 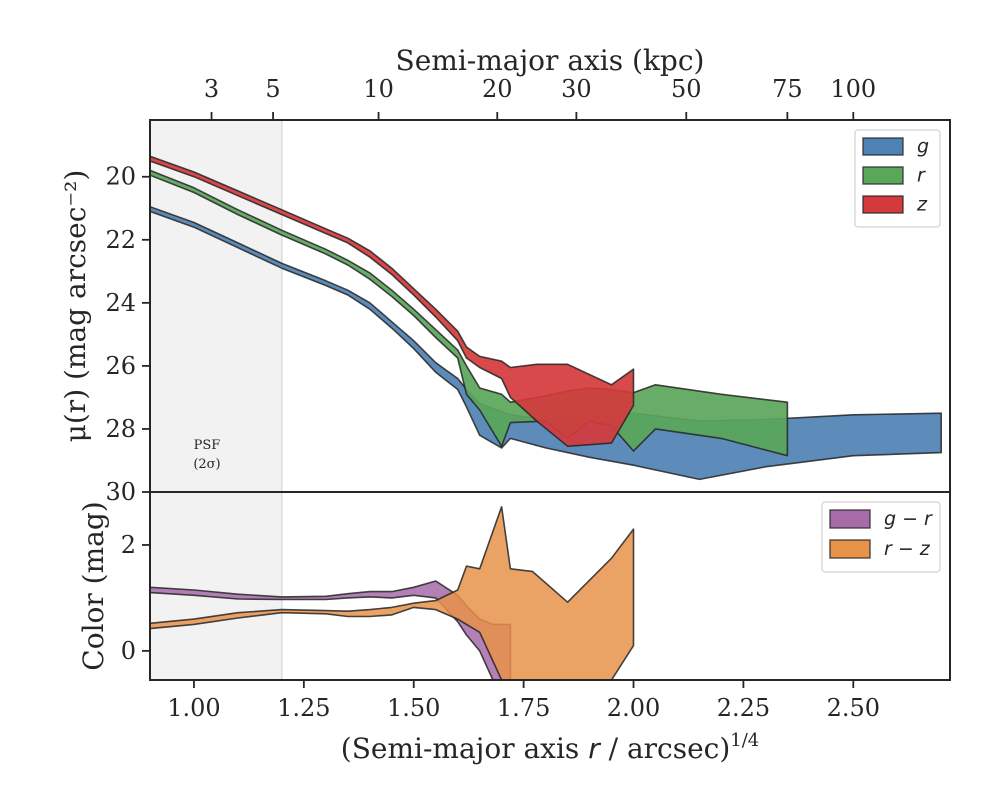 I want to click on series-band-gr, so click(x=331, y=630).